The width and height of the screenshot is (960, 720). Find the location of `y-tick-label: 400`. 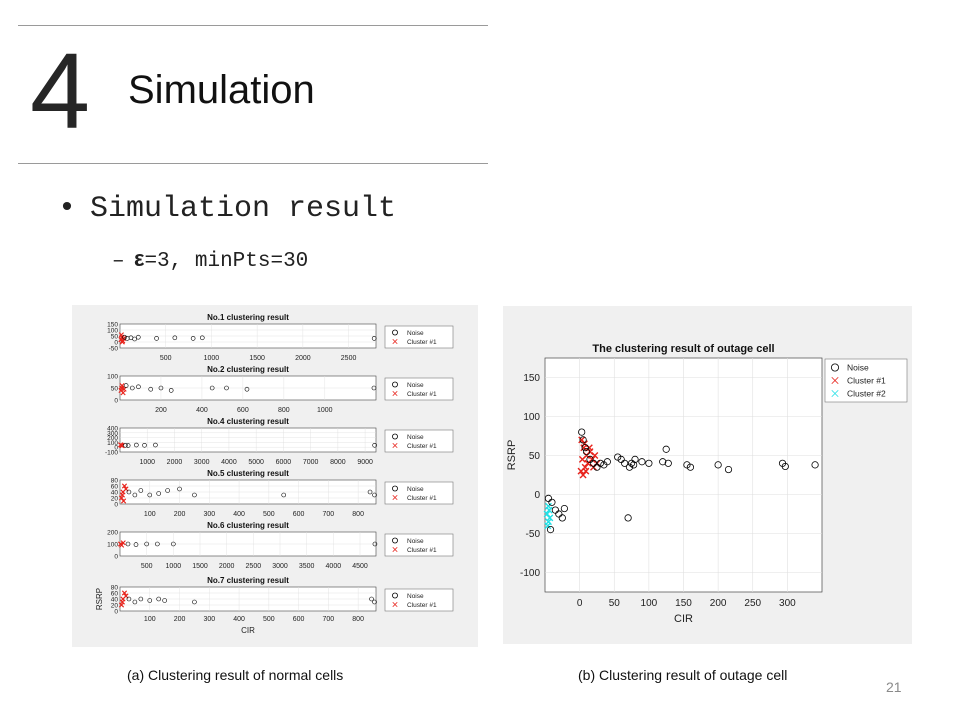

y-tick-label: 400 is located at coordinates (112, 429).